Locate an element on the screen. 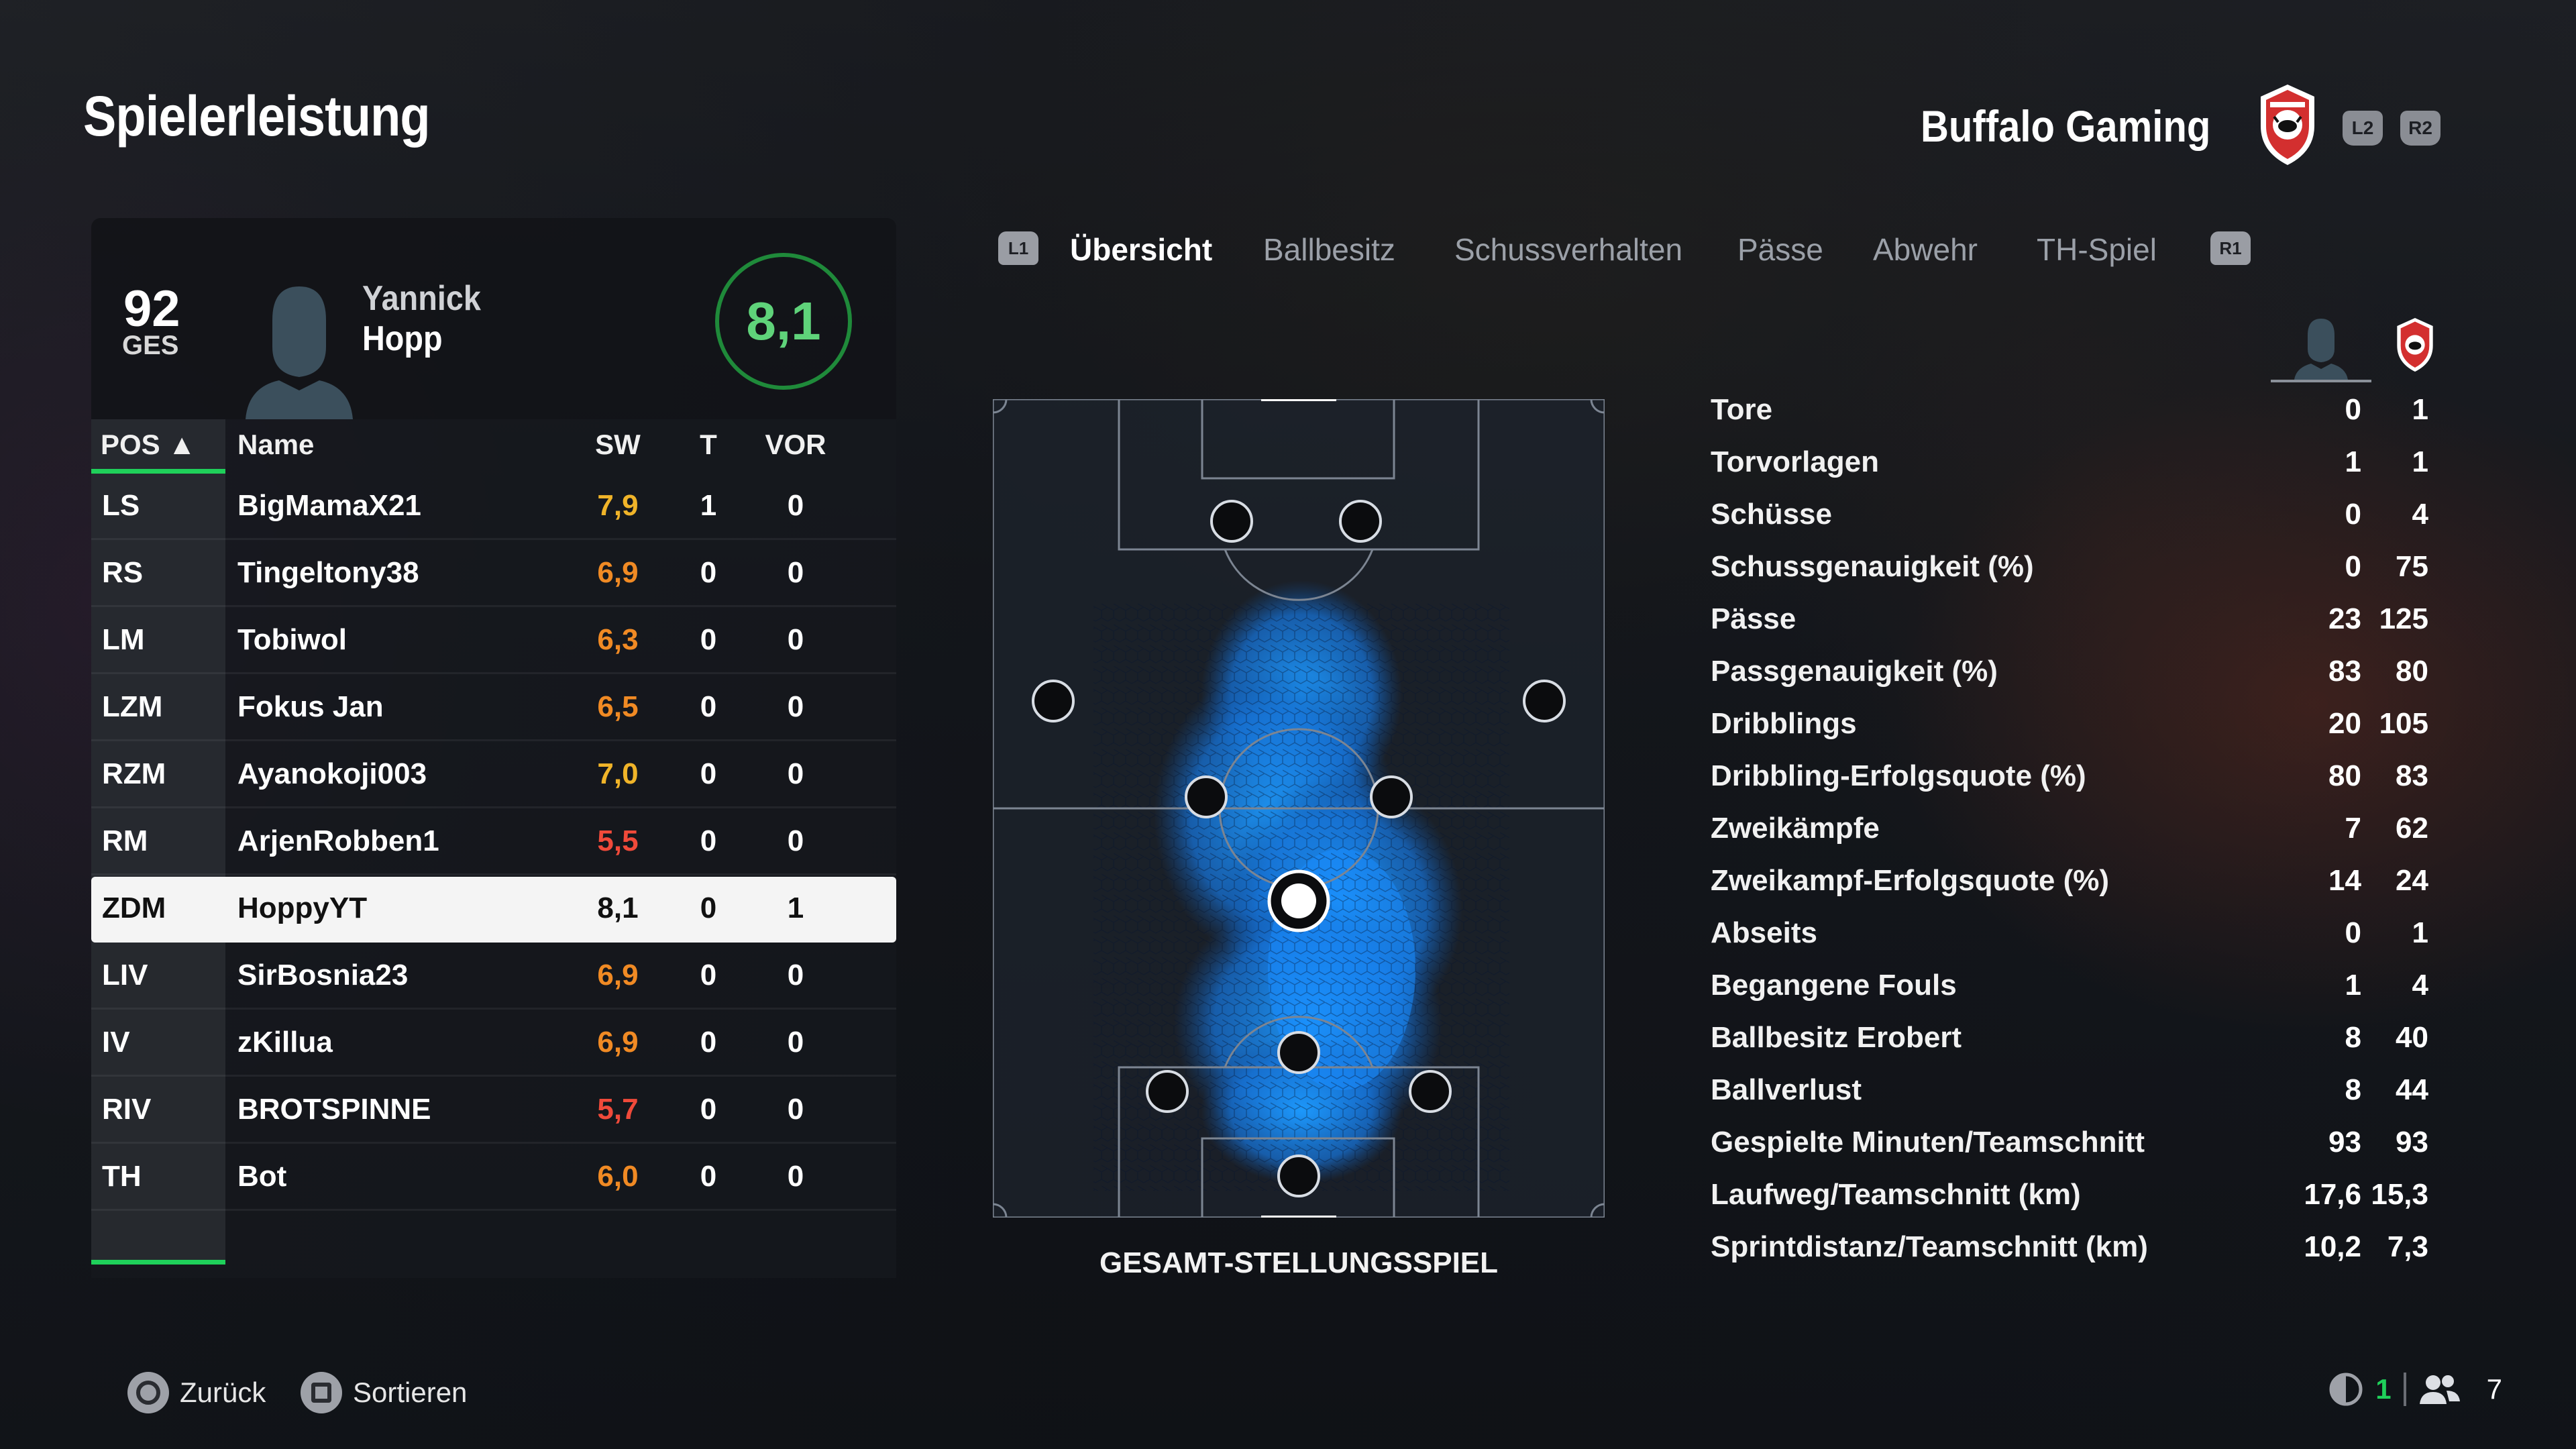 This screenshot has width=2576, height=1449. table-row: RS Tingeltony38 6,9 0 0 is located at coordinates (493, 574).